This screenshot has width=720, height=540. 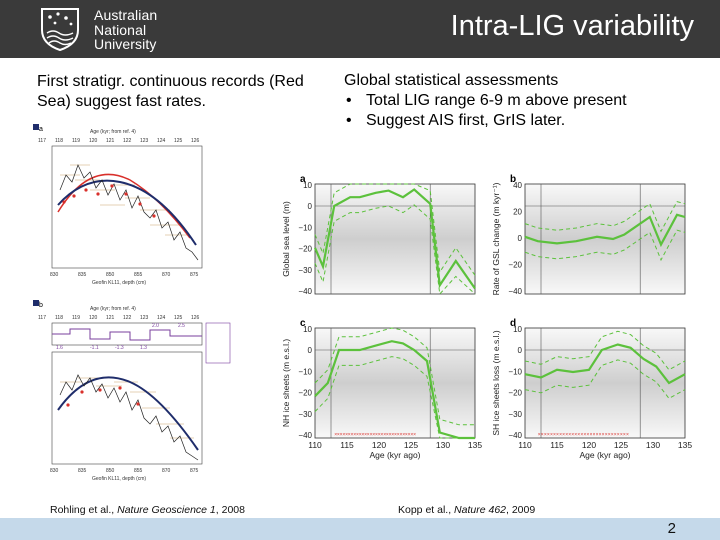 I want to click on red-fit-curve, so click(x=124, y=206).